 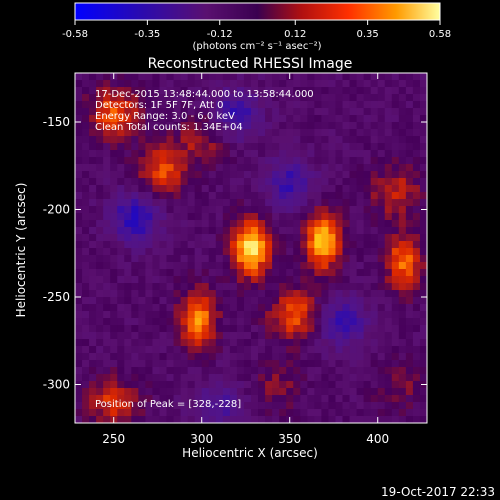 I want to click on colorbar-tick-label: 0.58, so click(x=440, y=34).